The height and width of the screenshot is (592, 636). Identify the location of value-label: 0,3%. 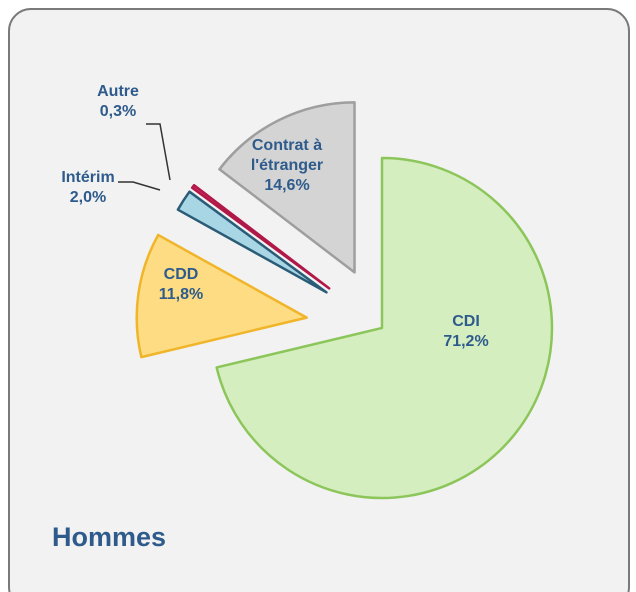
(118, 111).